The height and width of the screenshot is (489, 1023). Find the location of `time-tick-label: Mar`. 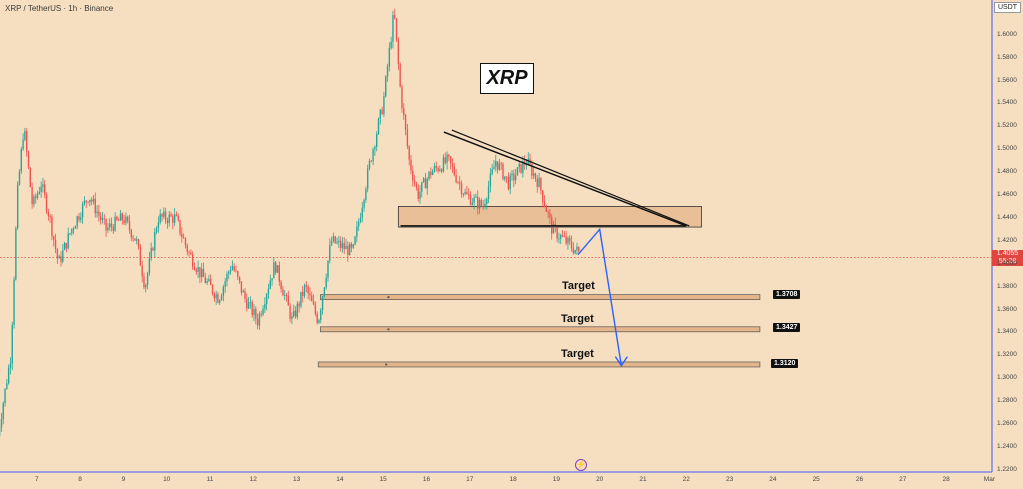

time-tick-label: Mar is located at coordinates (989, 479).